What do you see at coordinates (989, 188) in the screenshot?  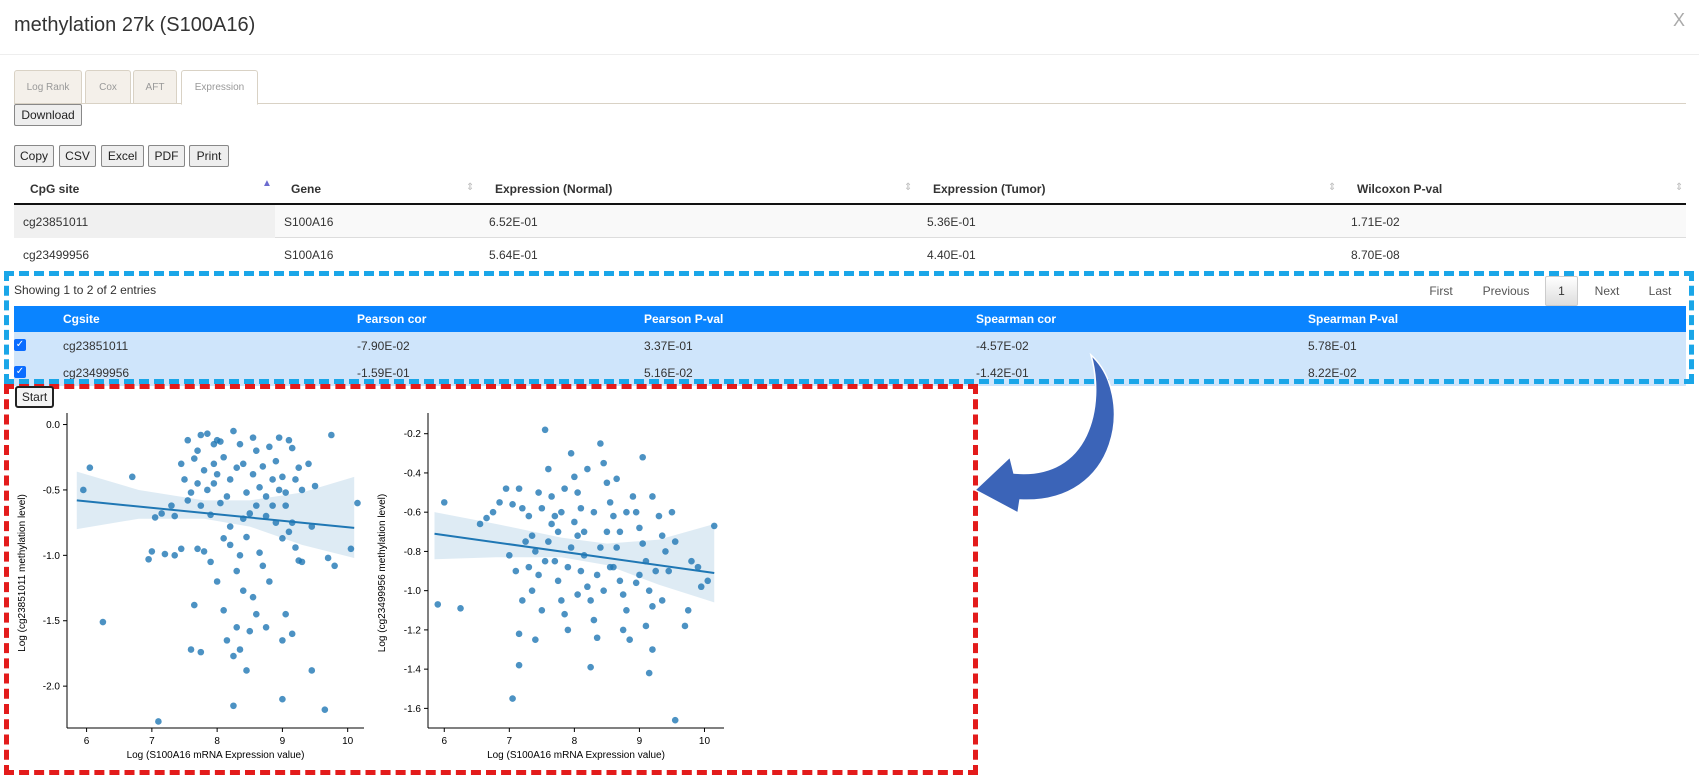 I see `col-expression-tumor: Expression (Tumor)` at bounding box center [989, 188].